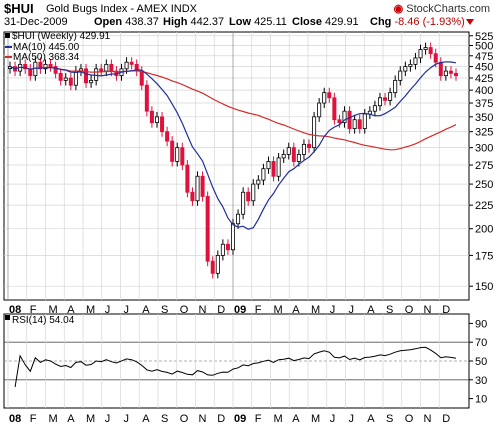 Image resolution: width=494 pixels, height=426 pixels. What do you see at coordinates (429, 22) in the screenshot?
I see `chg-value: -8.46 (-1.93%)` at bounding box center [429, 22].